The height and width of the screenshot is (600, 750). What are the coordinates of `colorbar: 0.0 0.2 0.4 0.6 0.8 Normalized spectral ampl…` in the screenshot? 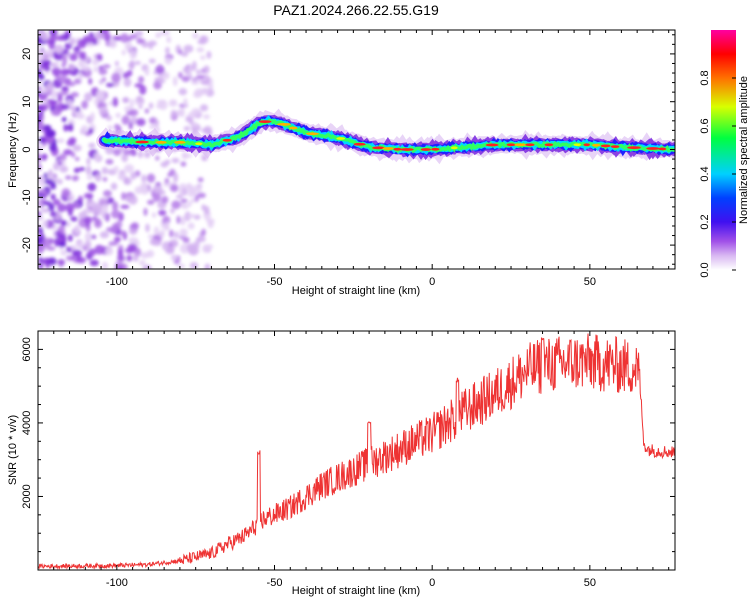 It's located at (724, 154).